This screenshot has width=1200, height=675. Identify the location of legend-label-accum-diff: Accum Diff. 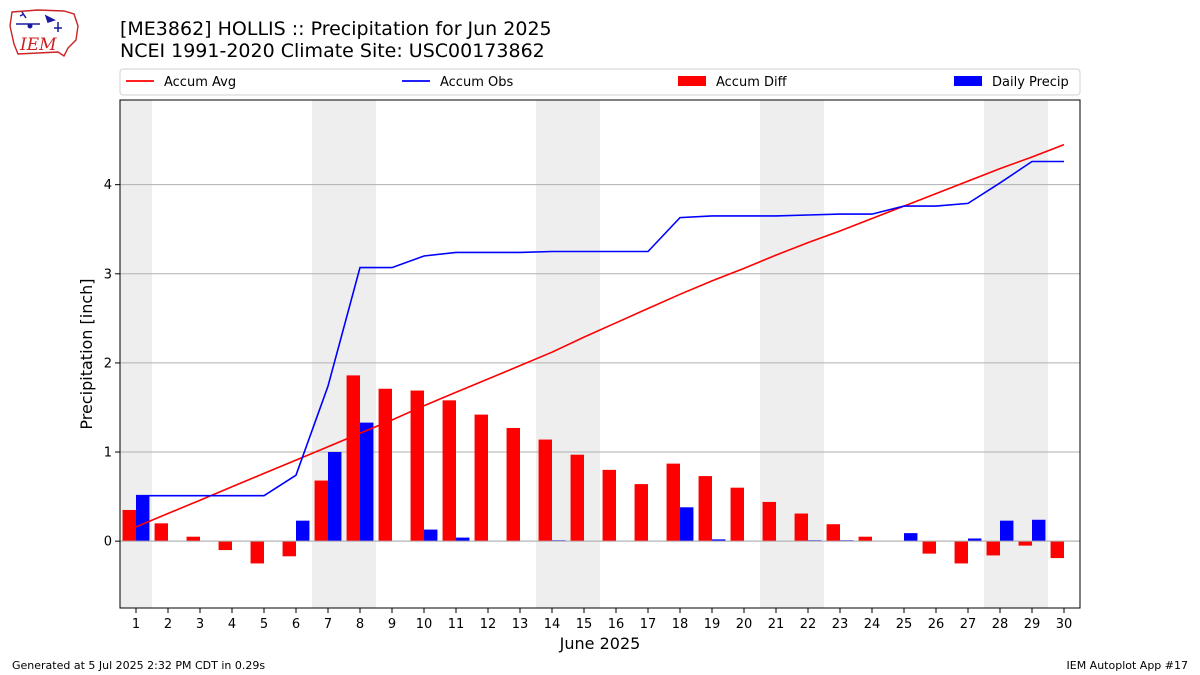
(752, 82).